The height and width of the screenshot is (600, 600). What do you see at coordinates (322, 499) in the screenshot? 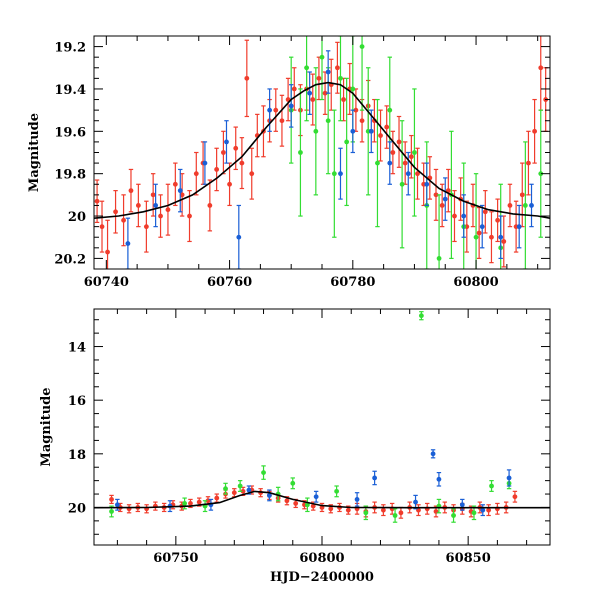
I see `model-fit-curve` at bounding box center [322, 499].